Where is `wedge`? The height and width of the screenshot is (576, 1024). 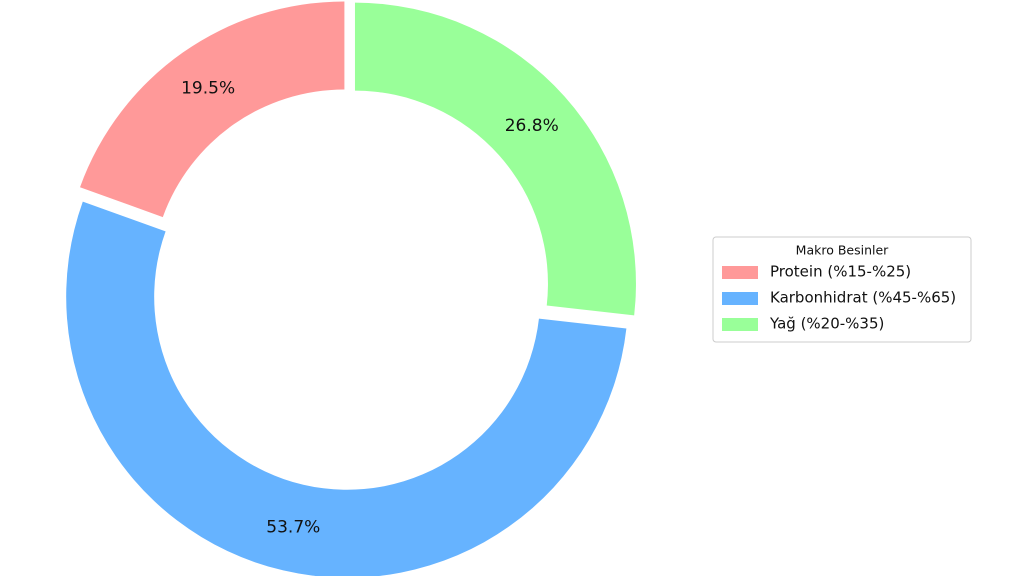 wedge is located at coordinates (212, 109).